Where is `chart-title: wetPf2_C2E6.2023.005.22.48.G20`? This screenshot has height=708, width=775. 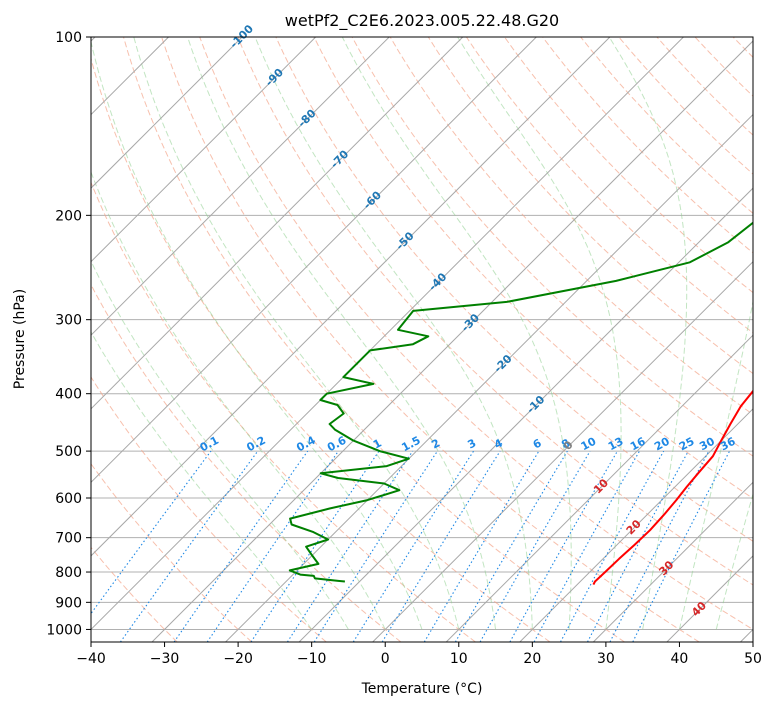
chart-title: wetPf2_C2E6.2023.005.22.48.G20 is located at coordinates (422, 21).